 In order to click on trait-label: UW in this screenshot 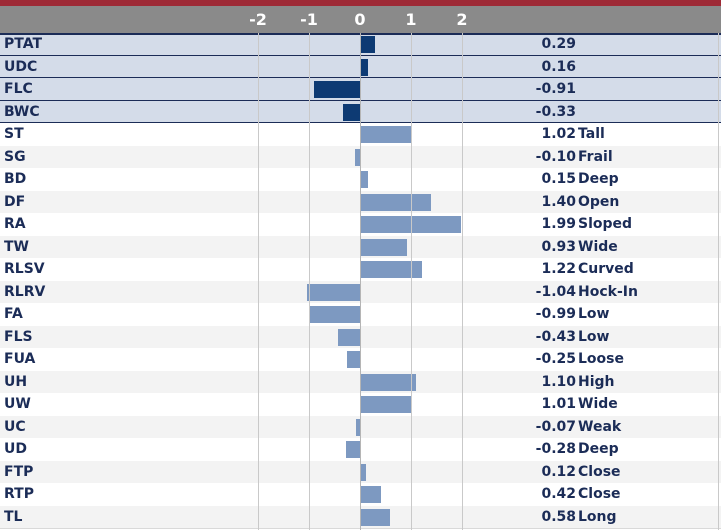, I will do `click(17, 404)`.